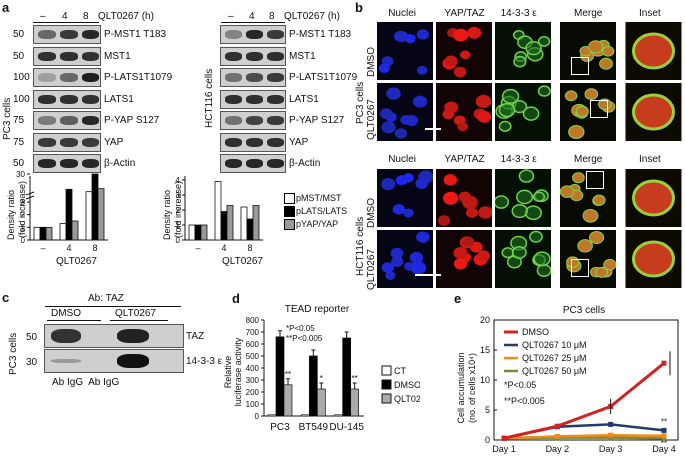  I want to click on microscopy-col-header: Merge, so click(588, 159).